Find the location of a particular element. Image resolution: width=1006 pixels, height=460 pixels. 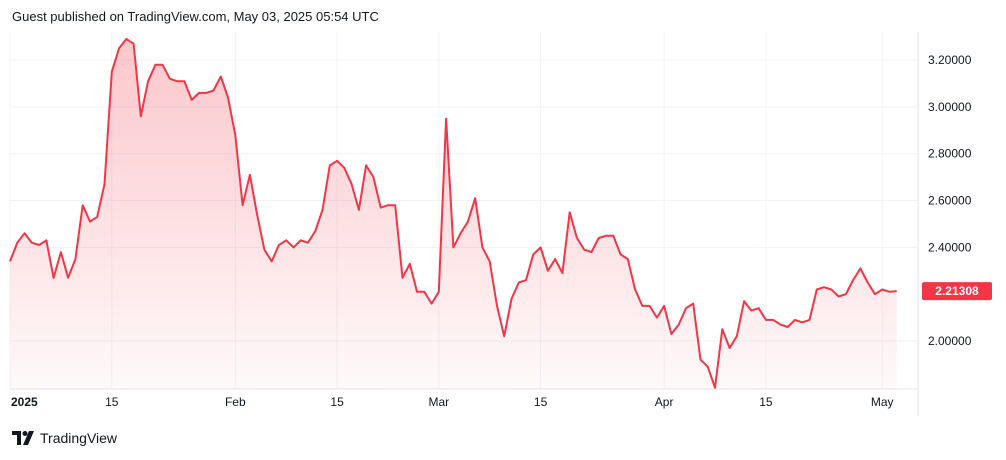

x-tick-label: Mar is located at coordinates (438, 402).